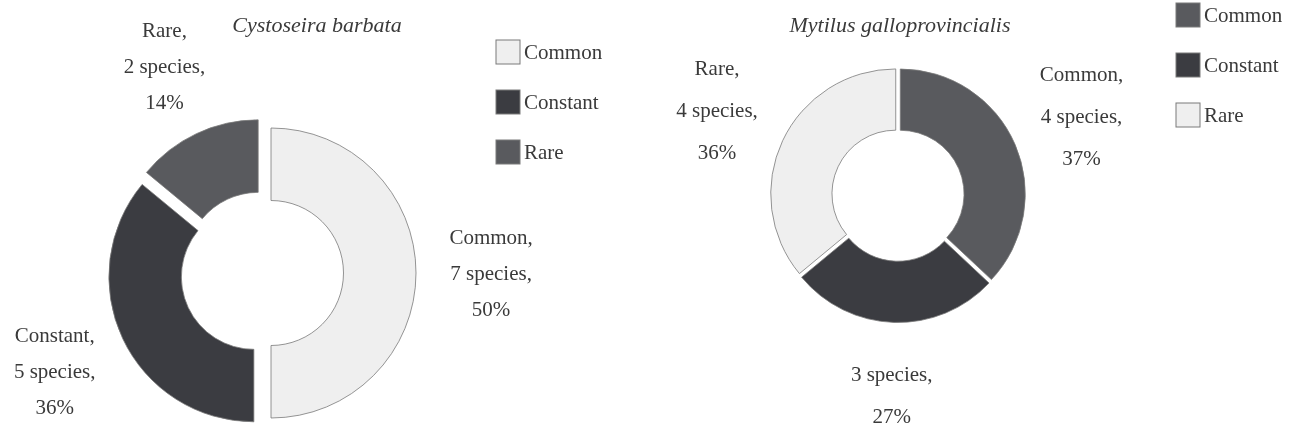 This screenshot has height=429, width=1299. What do you see at coordinates (717, 109) in the screenshot?
I see `data-label: Rare, 4 species, 36%` at bounding box center [717, 109].